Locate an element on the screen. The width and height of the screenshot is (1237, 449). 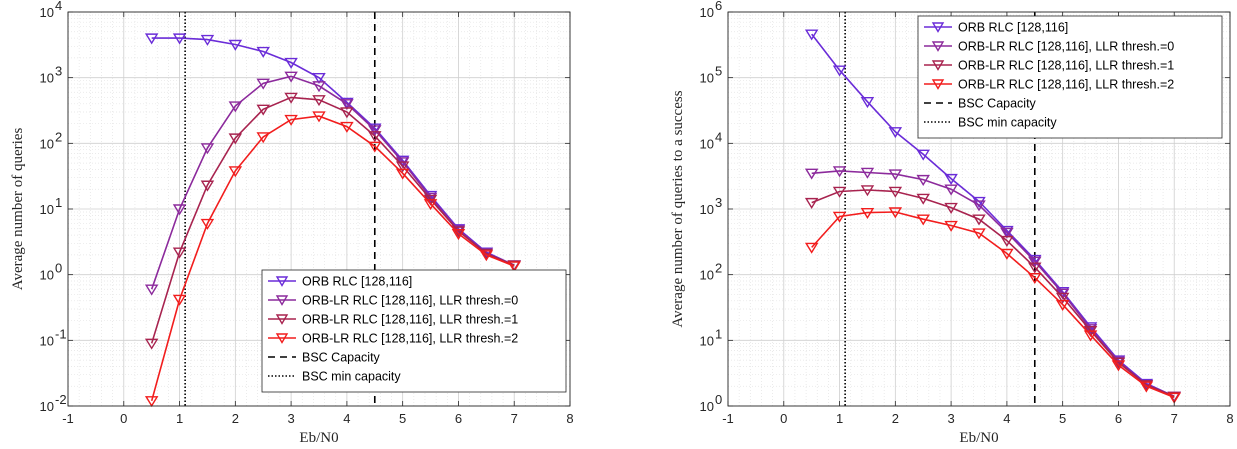
legend-label: ORB-LR RLC [128,116], LLR thresh.=0 is located at coordinates (410, 301).